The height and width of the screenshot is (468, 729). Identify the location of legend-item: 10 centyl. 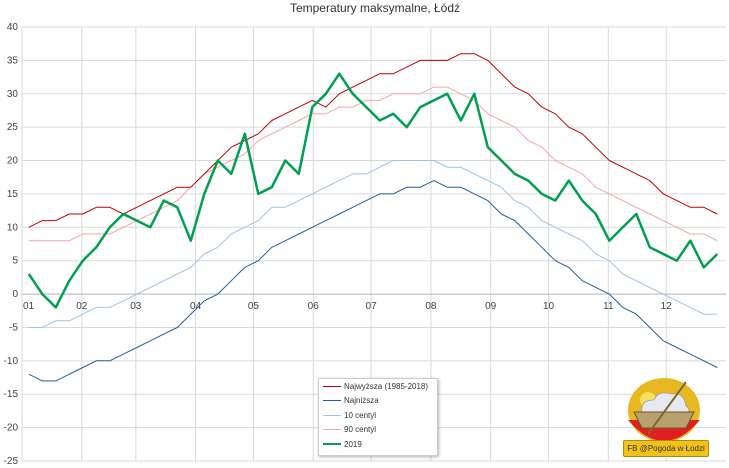
(378, 415).